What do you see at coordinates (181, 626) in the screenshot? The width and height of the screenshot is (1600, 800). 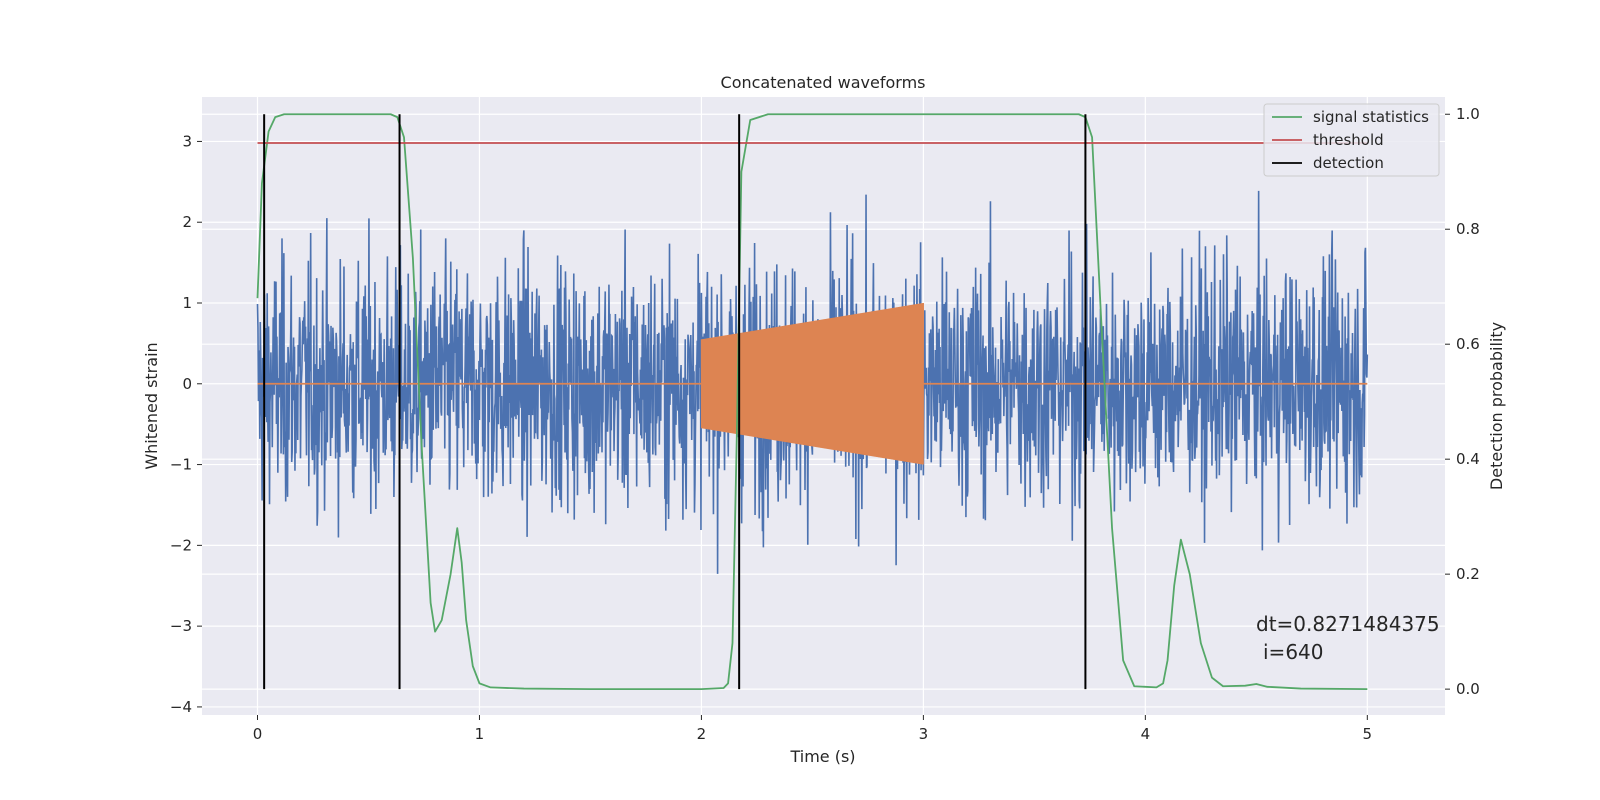 I see `y-tick-label: −3` at bounding box center [181, 626].